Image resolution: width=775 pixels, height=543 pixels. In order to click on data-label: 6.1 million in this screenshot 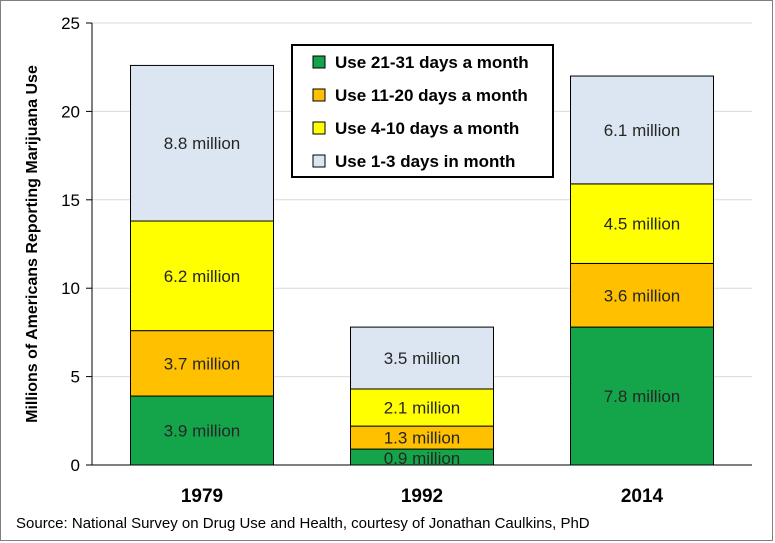, I will do `click(642, 130)`.